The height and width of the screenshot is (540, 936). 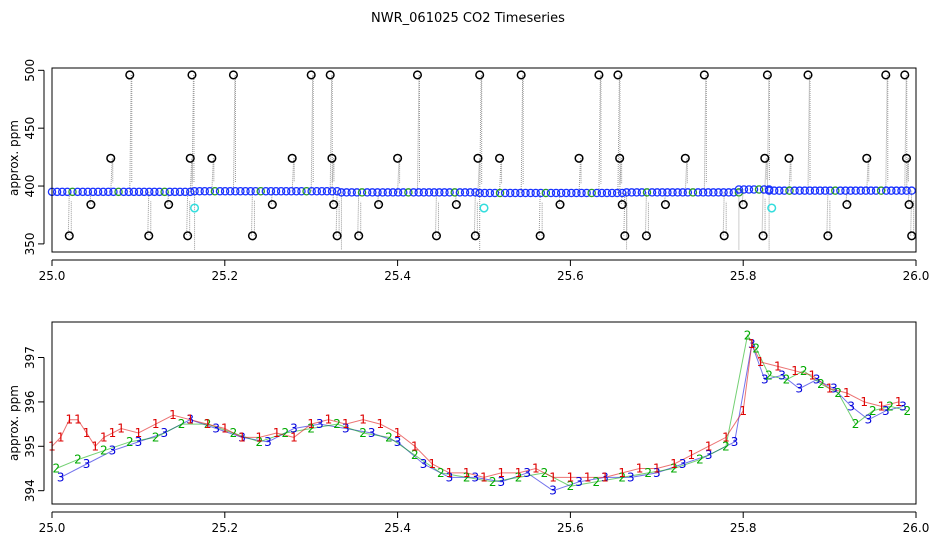 I want to click on bottom-y-tick-label: 395, so click(x=30, y=446).